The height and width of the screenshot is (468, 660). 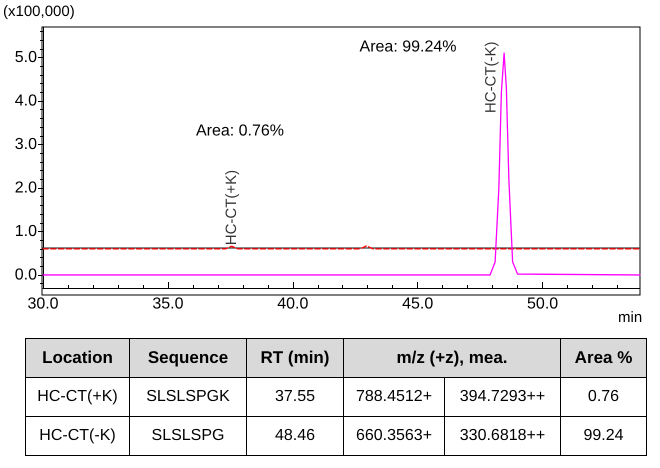 What do you see at coordinates (295, 358) in the screenshot?
I see `category-label: RT (min)` at bounding box center [295, 358].